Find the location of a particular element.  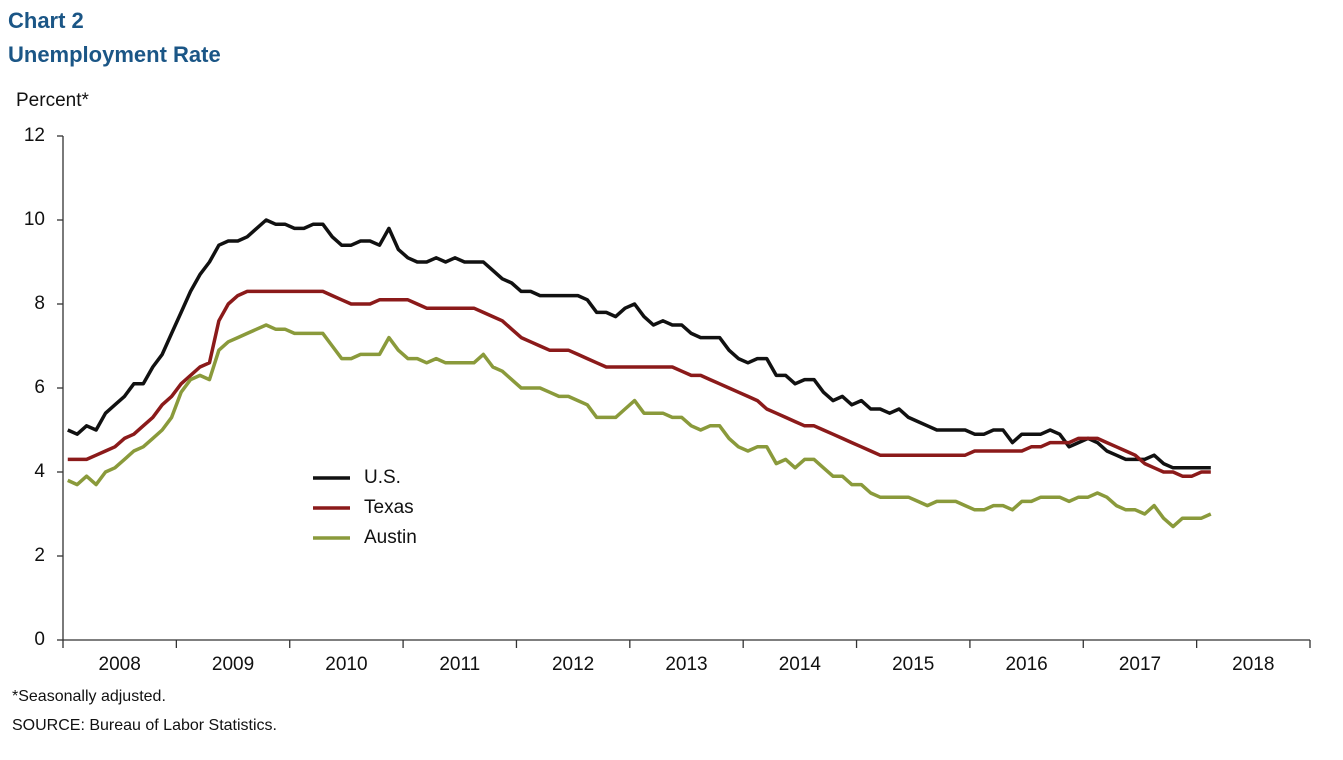

legend-label: Austin is located at coordinates (390, 537).